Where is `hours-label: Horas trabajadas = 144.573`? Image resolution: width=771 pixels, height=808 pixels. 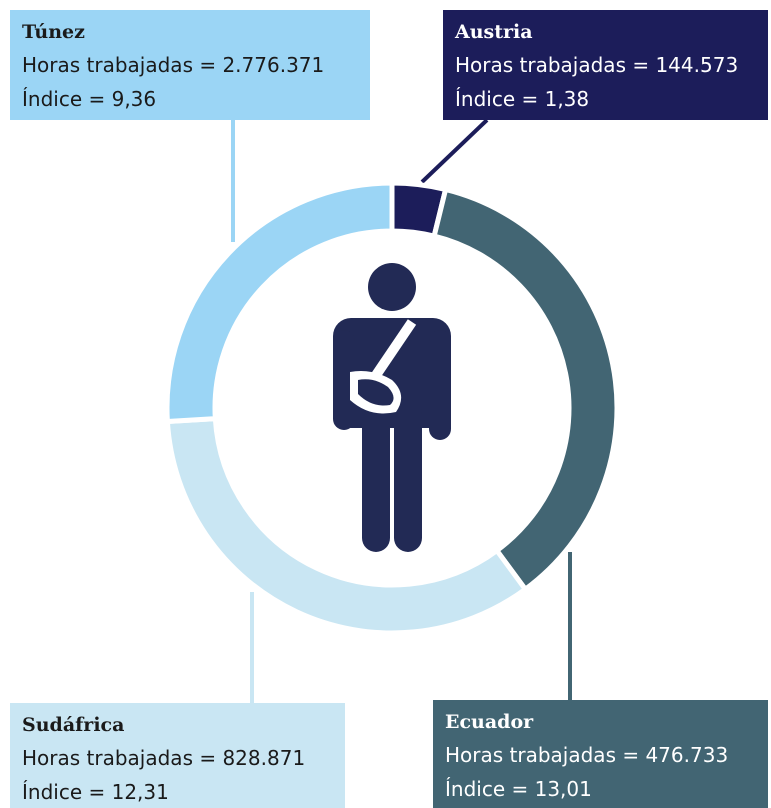 hours-label: Horas trabajadas = 144.573 is located at coordinates (596, 65).